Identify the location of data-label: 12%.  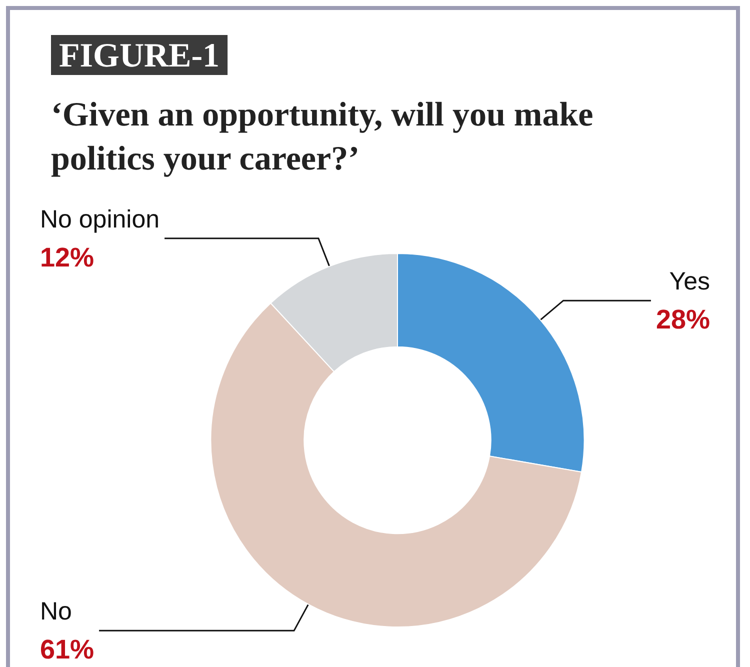
(67, 257).